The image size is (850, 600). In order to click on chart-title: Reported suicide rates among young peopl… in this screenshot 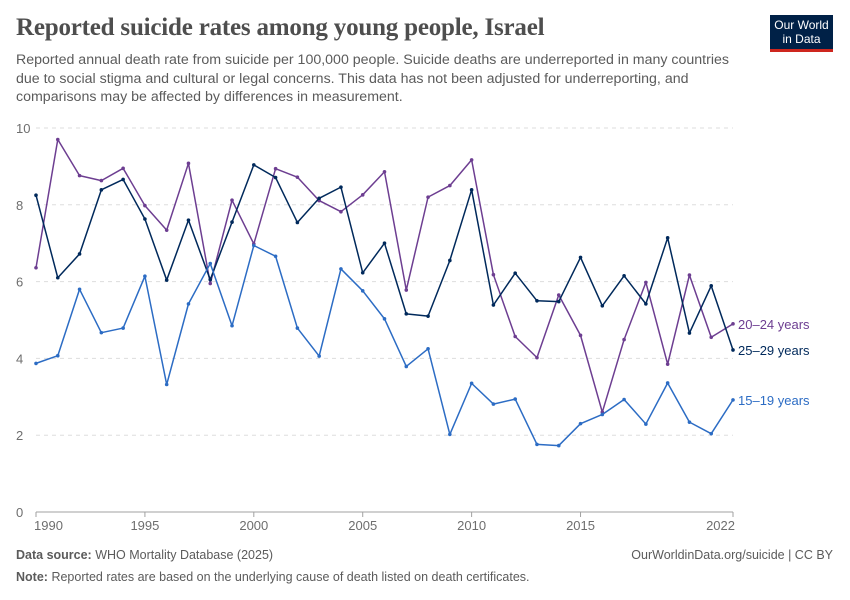, I will do `click(280, 27)`.